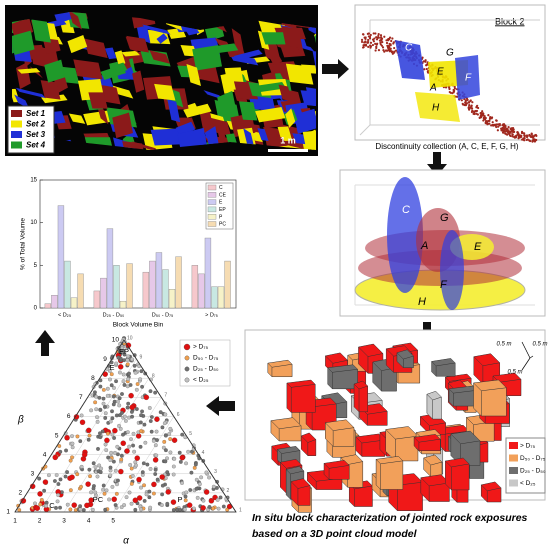 This screenshot has width=550, height=550. Describe the element at coordinates (513, 483) in the screenshot. I see `legend-swatch` at that location.